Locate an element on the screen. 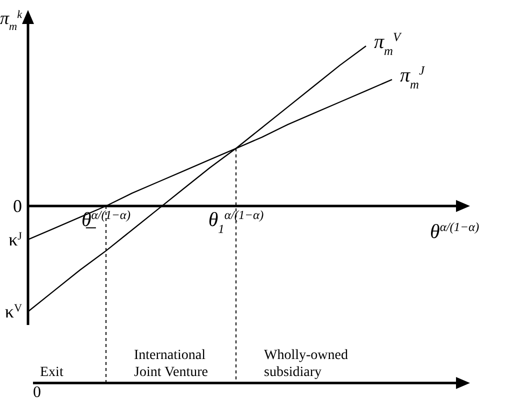 The height and width of the screenshot is (398, 511). annotation: κ$^{V}$ is located at coordinates (13, 312).